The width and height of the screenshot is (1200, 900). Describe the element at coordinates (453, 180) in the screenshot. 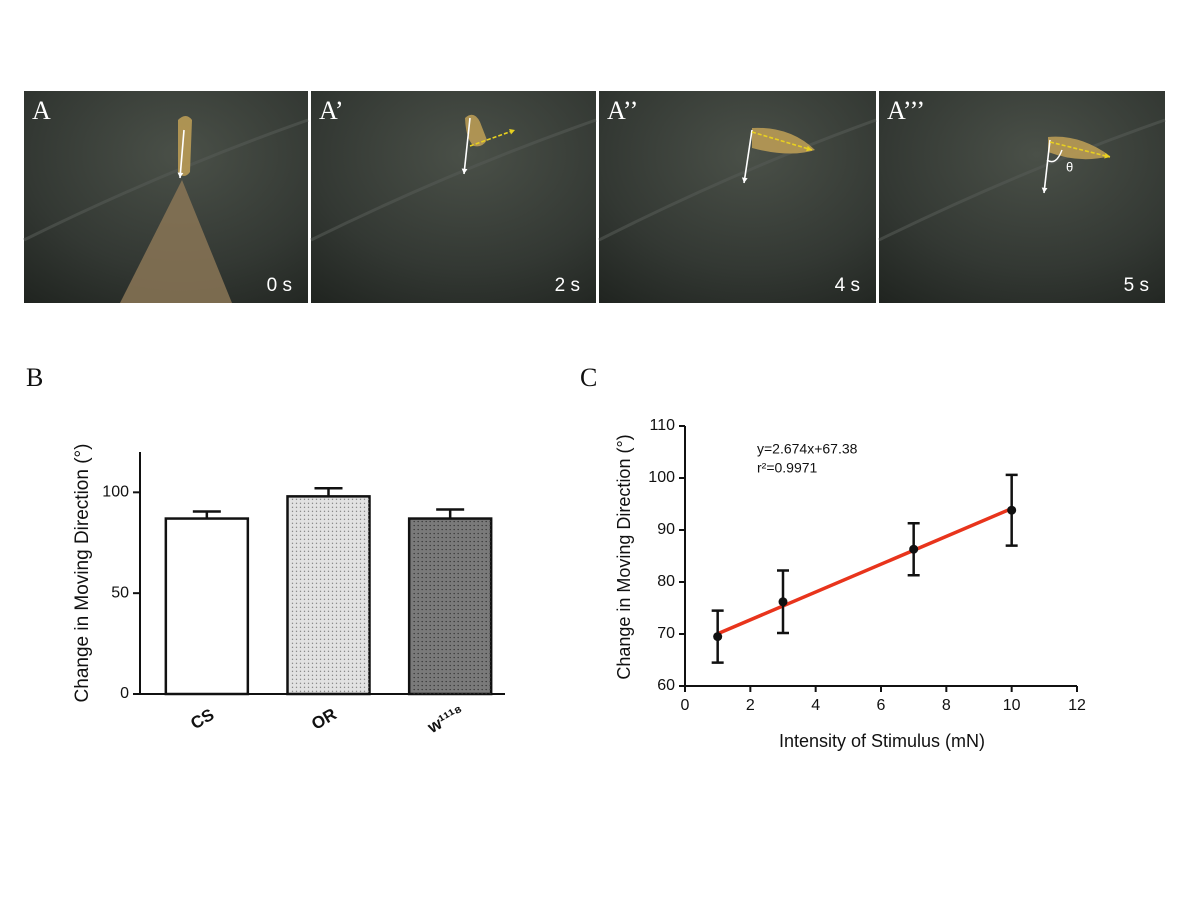

I see `arena-edge` at that location.